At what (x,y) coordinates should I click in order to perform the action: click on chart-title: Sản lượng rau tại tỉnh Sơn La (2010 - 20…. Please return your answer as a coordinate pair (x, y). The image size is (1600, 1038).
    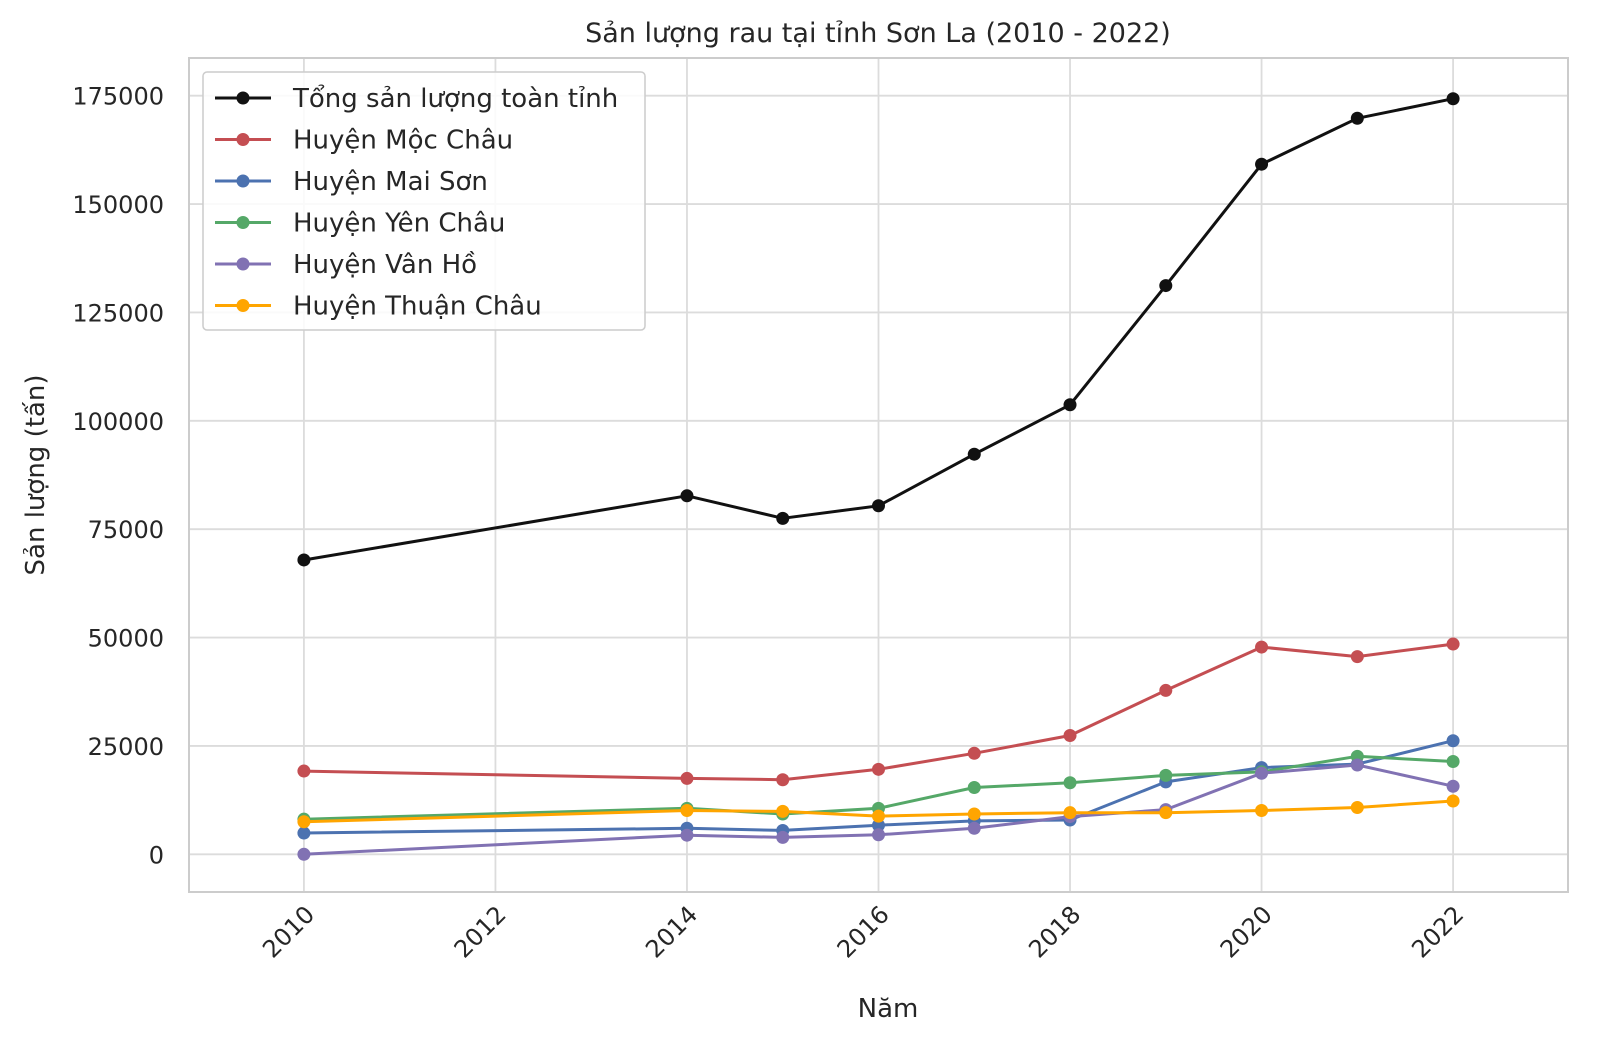
    Looking at the image, I should click on (878, 33).